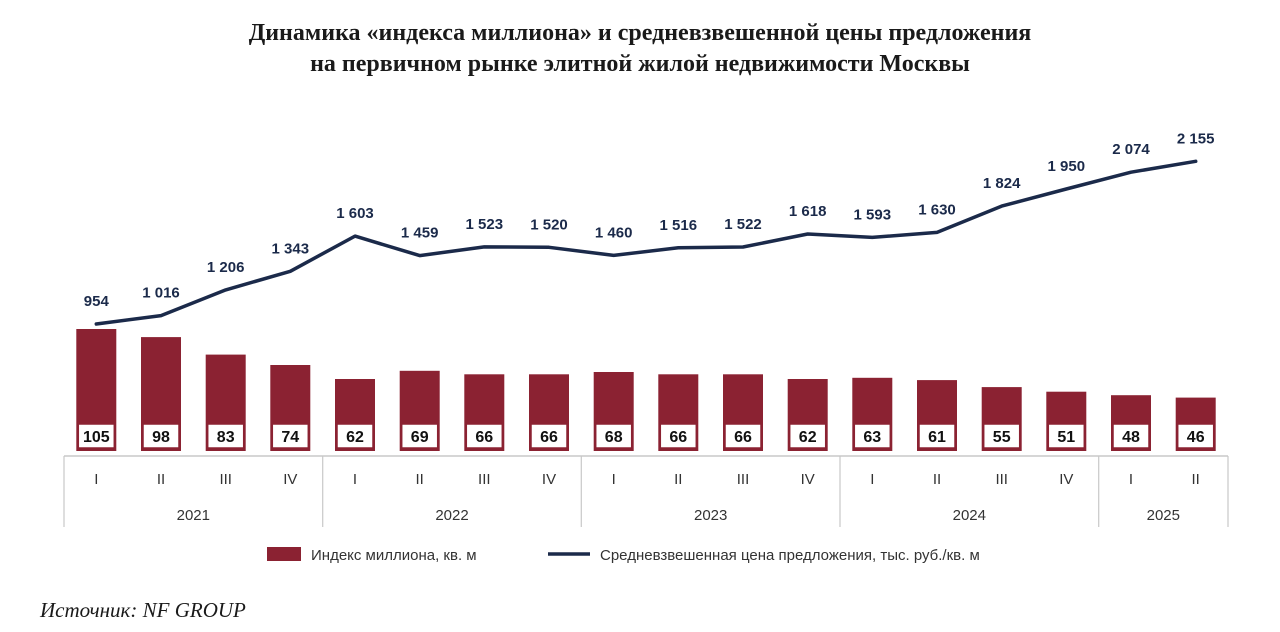 The height and width of the screenshot is (632, 1280). What do you see at coordinates (420, 233) in the screenshot?
I see `line-value-label: 1 459` at bounding box center [420, 233].